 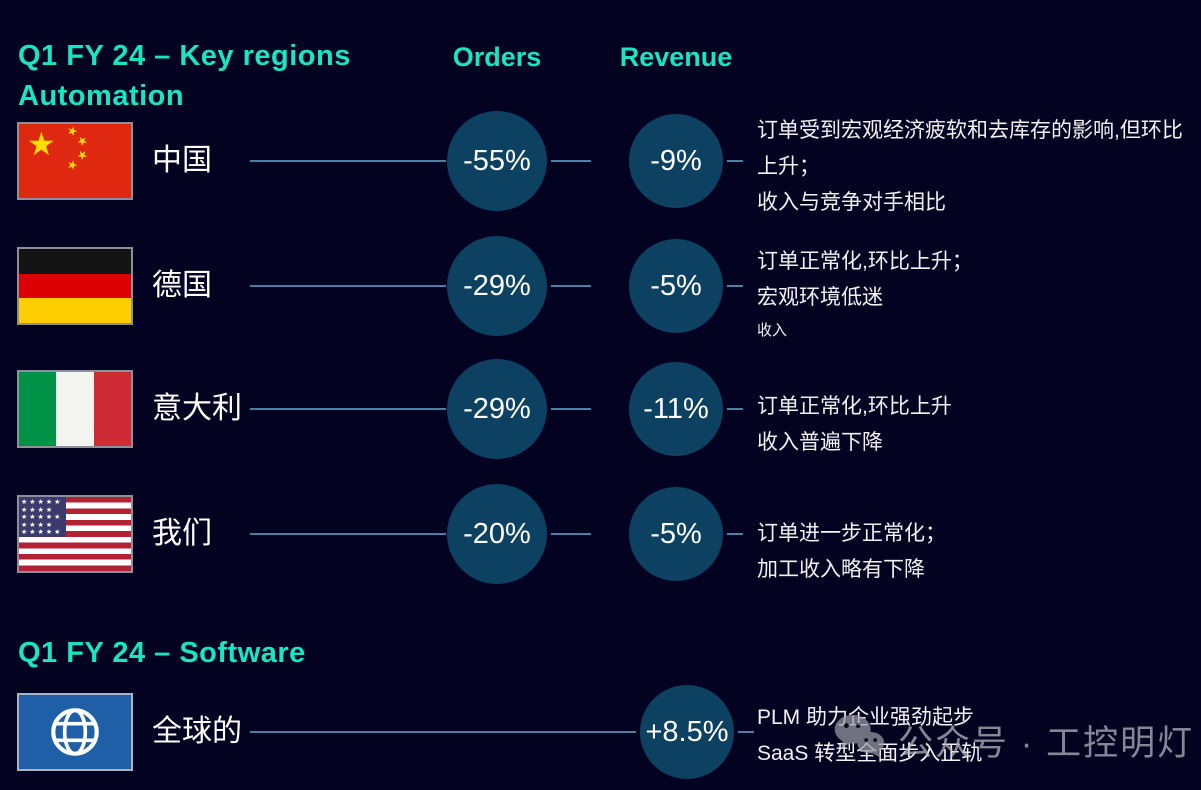 What do you see at coordinates (197, 408) in the screenshot?
I see `region-label: 意大利` at bounding box center [197, 408].